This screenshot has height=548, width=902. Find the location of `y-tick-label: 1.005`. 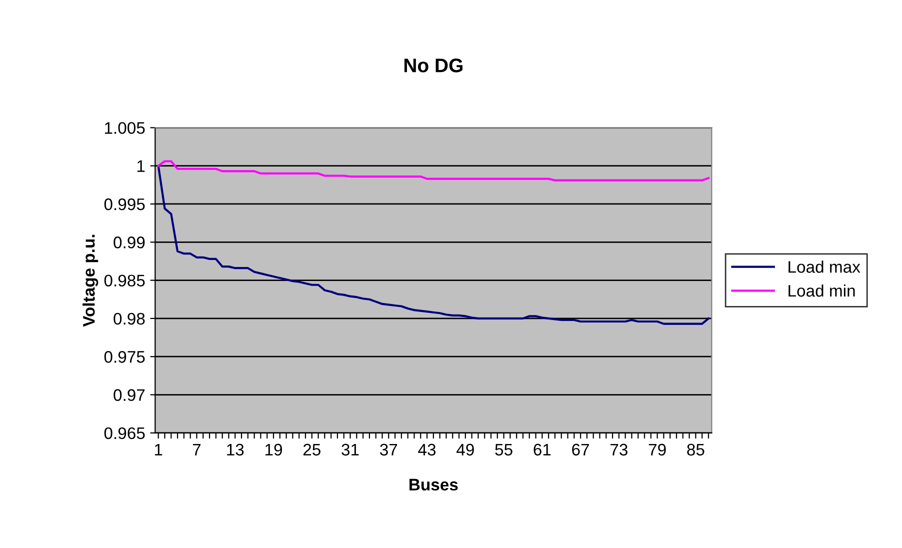

y-tick-label: 1.005 is located at coordinates (124, 128).